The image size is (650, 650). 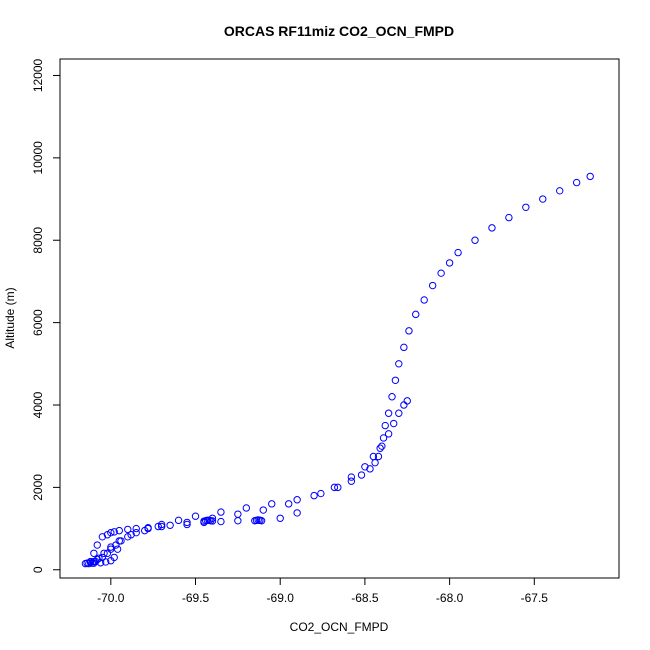 I want to click on x-axis: -70.0 -69.5 -69.0 -68.5 -68.0 -67.5, so click(x=323, y=591).